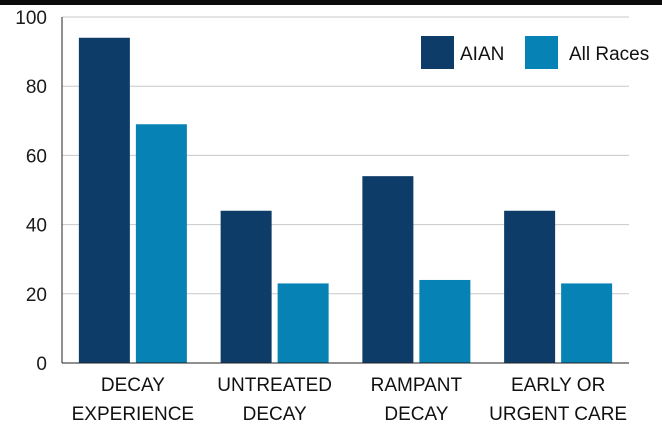  Describe the element at coordinates (558, 414) in the screenshot. I see `x-category-label: URGENT CARE` at that location.